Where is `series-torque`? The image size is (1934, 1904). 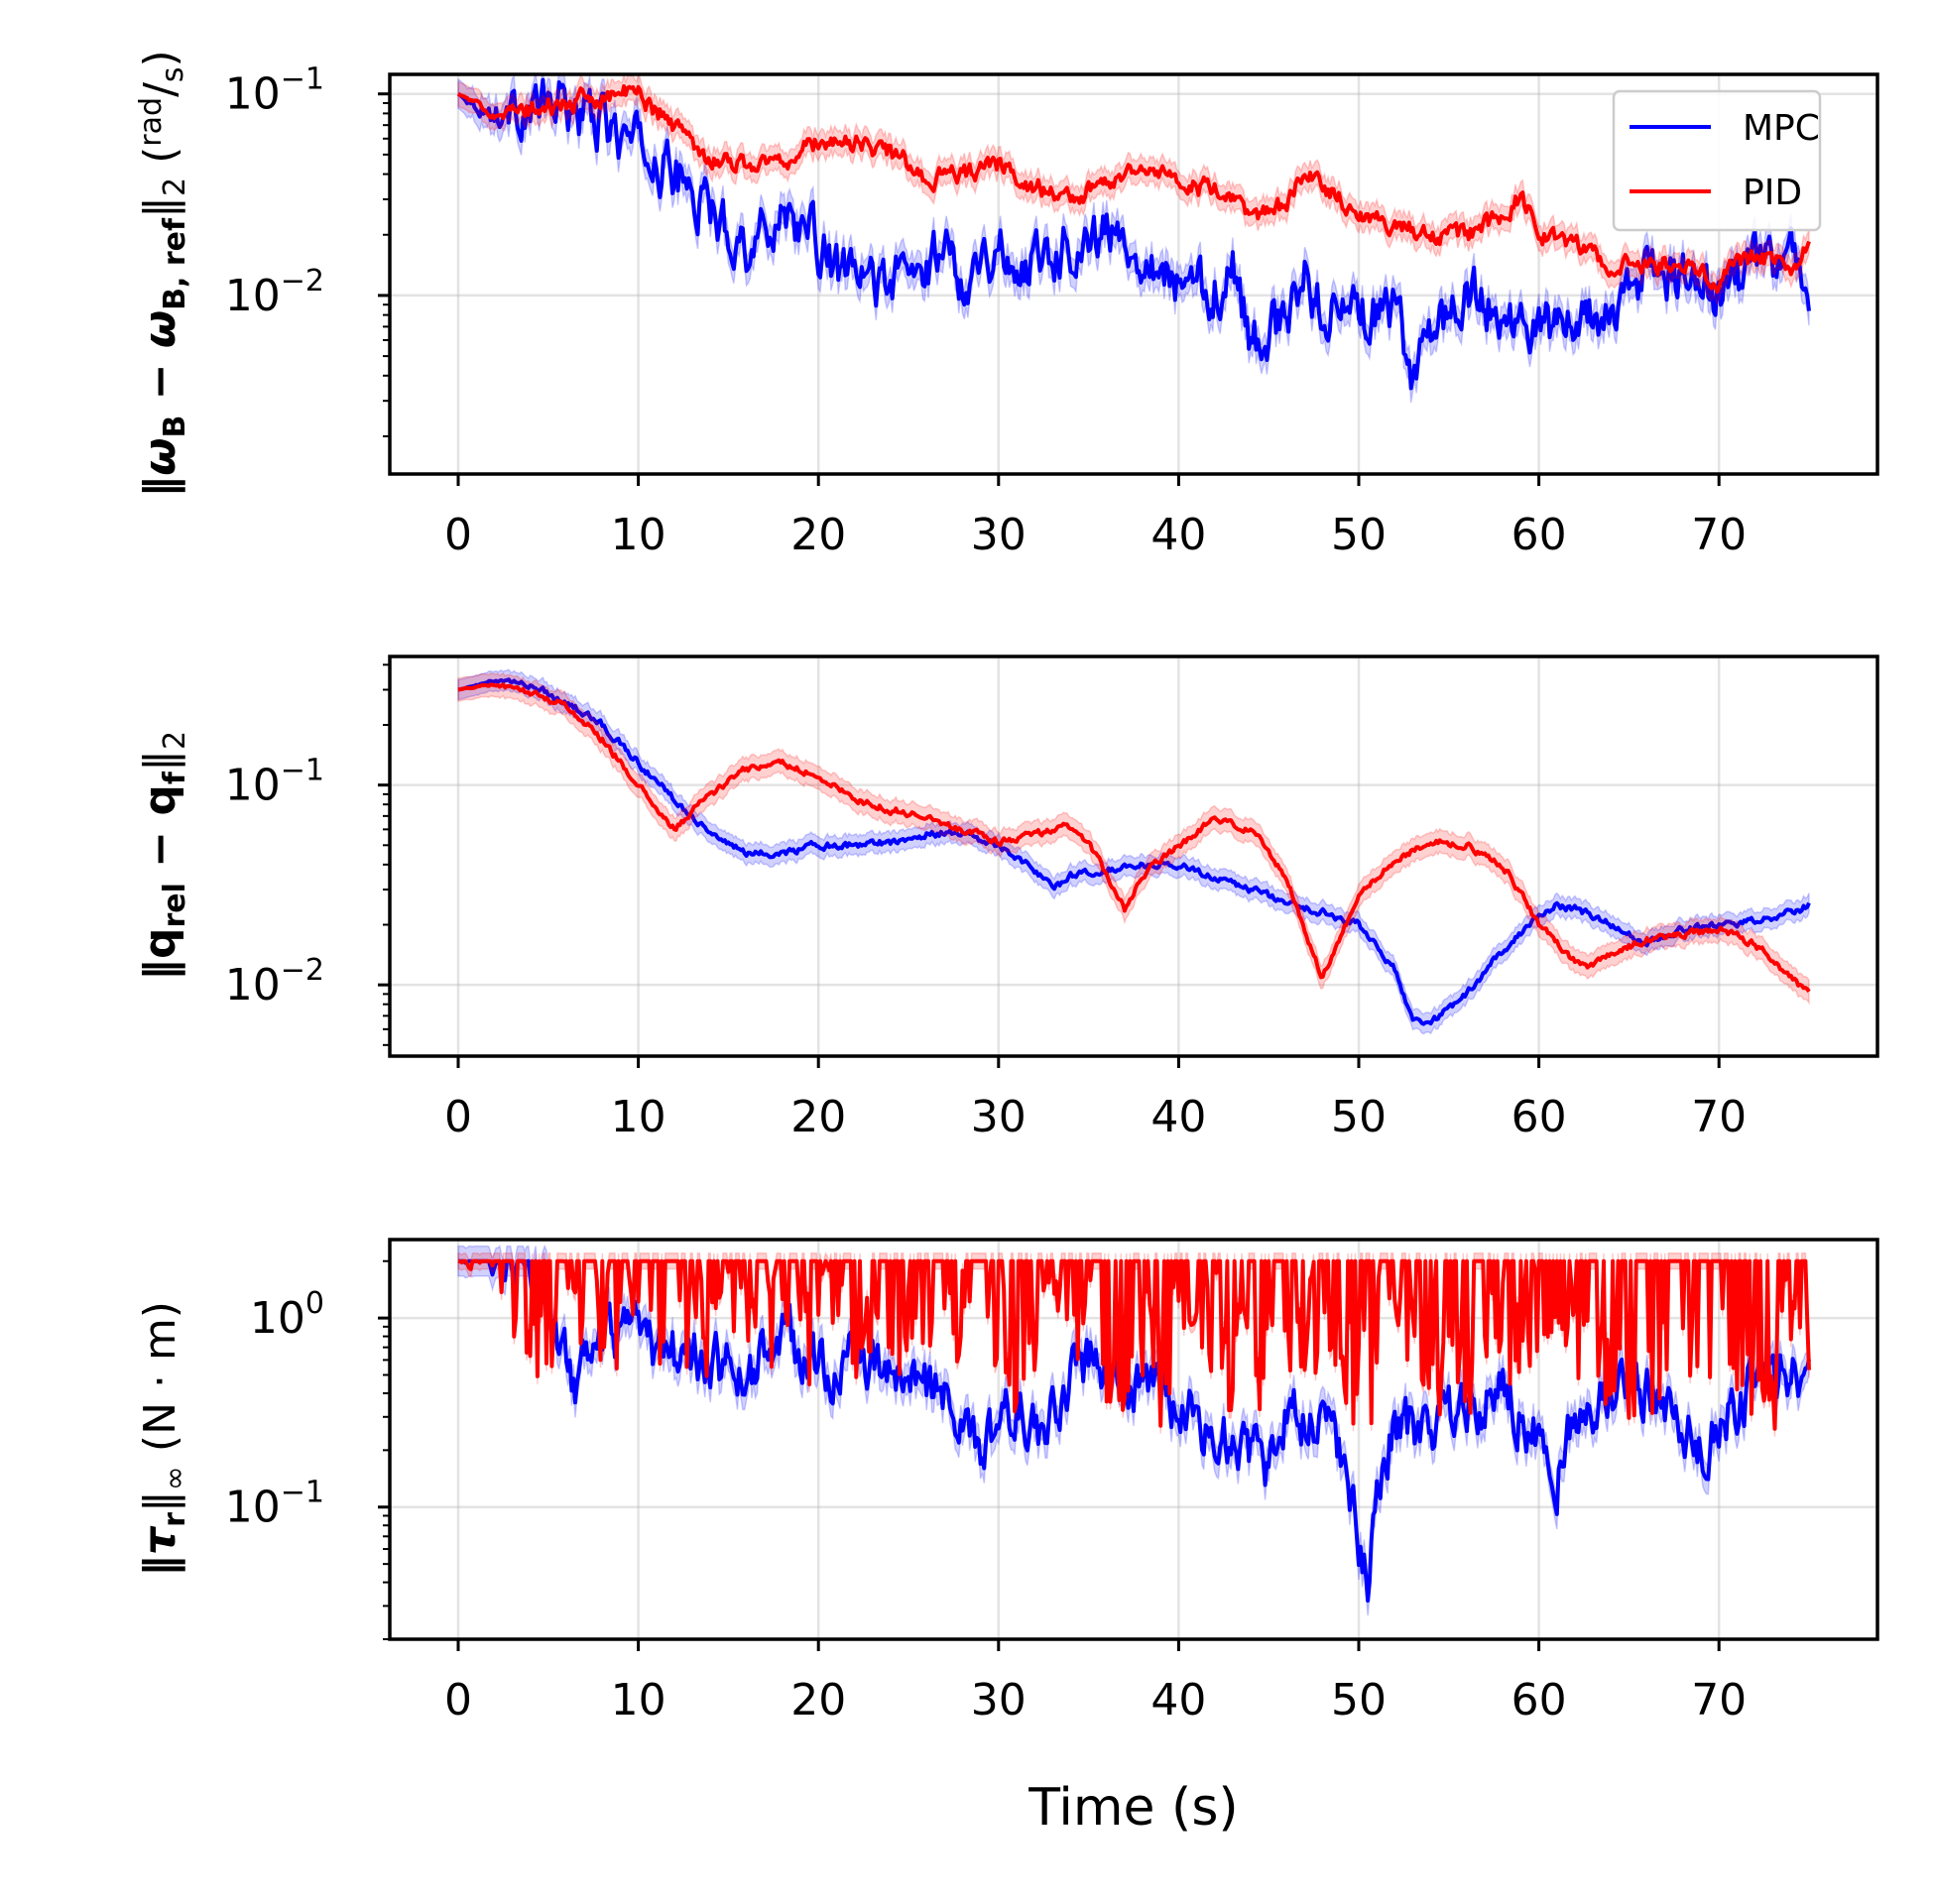 series-torque is located at coordinates (1134, 1430).